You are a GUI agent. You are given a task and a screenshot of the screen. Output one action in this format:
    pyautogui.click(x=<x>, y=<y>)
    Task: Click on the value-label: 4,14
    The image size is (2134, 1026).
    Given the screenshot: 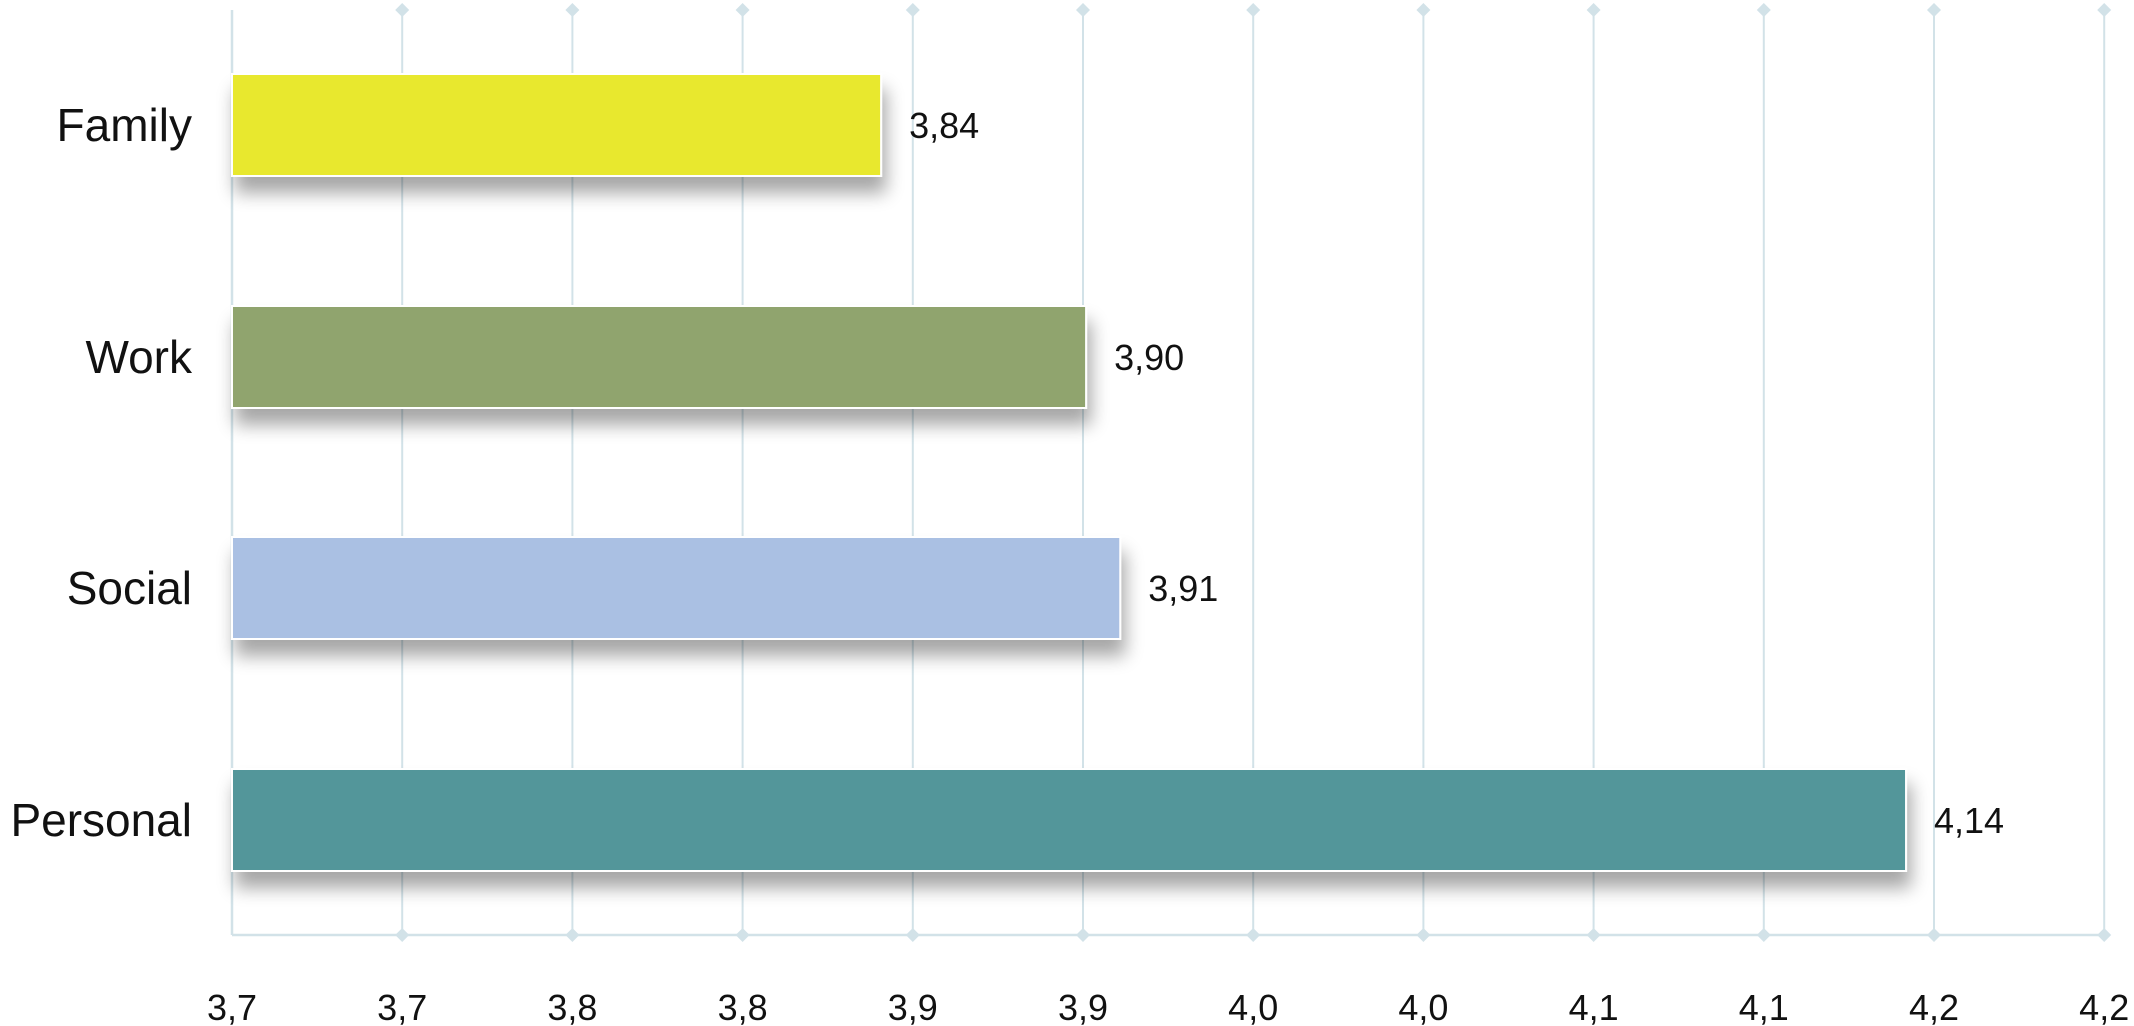 What is the action you would take?
    pyautogui.click(x=1969, y=820)
    